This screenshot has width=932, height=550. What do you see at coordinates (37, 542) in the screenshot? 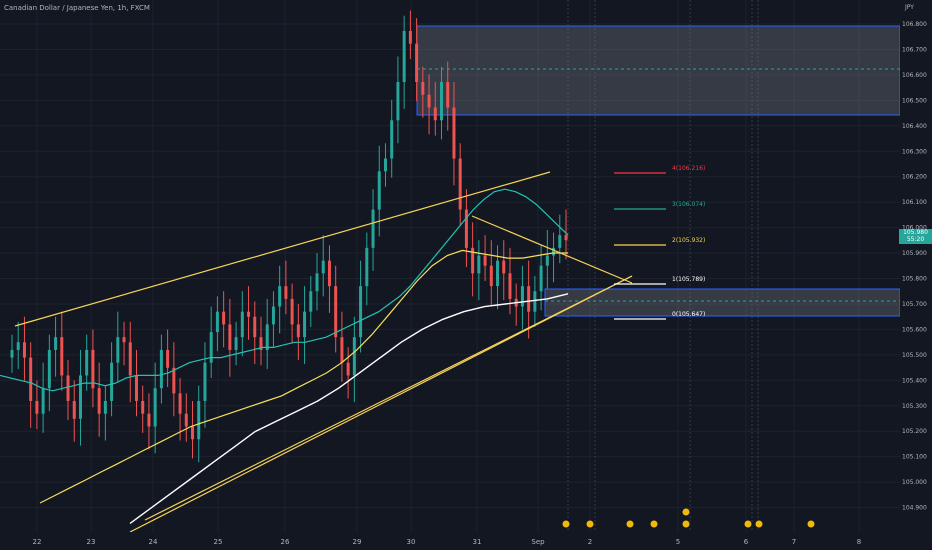
I see `x-tick-label: 22` at bounding box center [37, 542].